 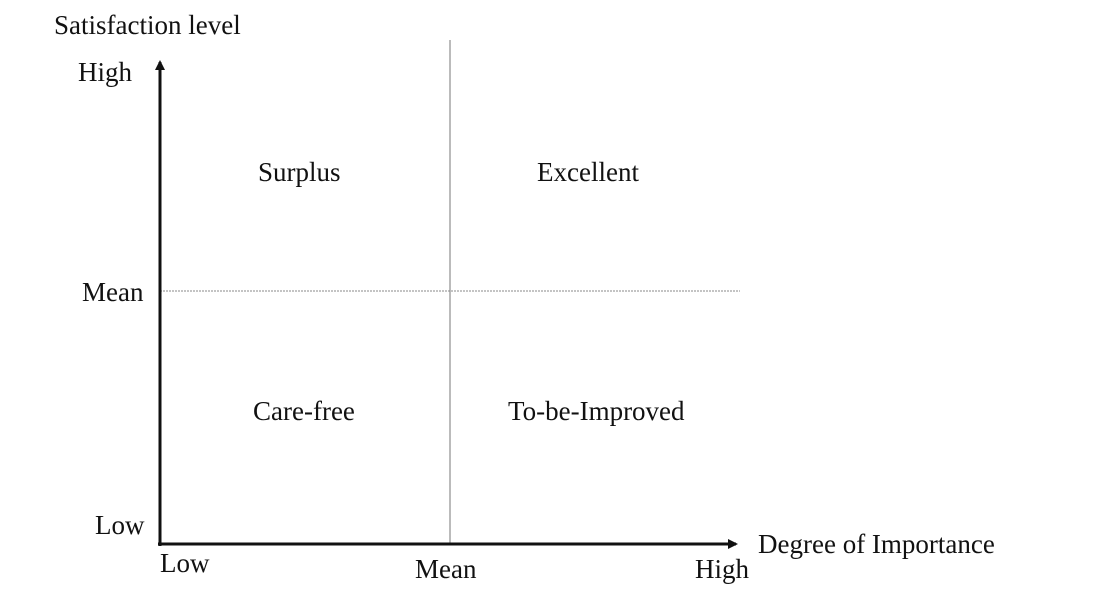 I want to click on x-tick-mean: Mean, so click(x=446, y=569).